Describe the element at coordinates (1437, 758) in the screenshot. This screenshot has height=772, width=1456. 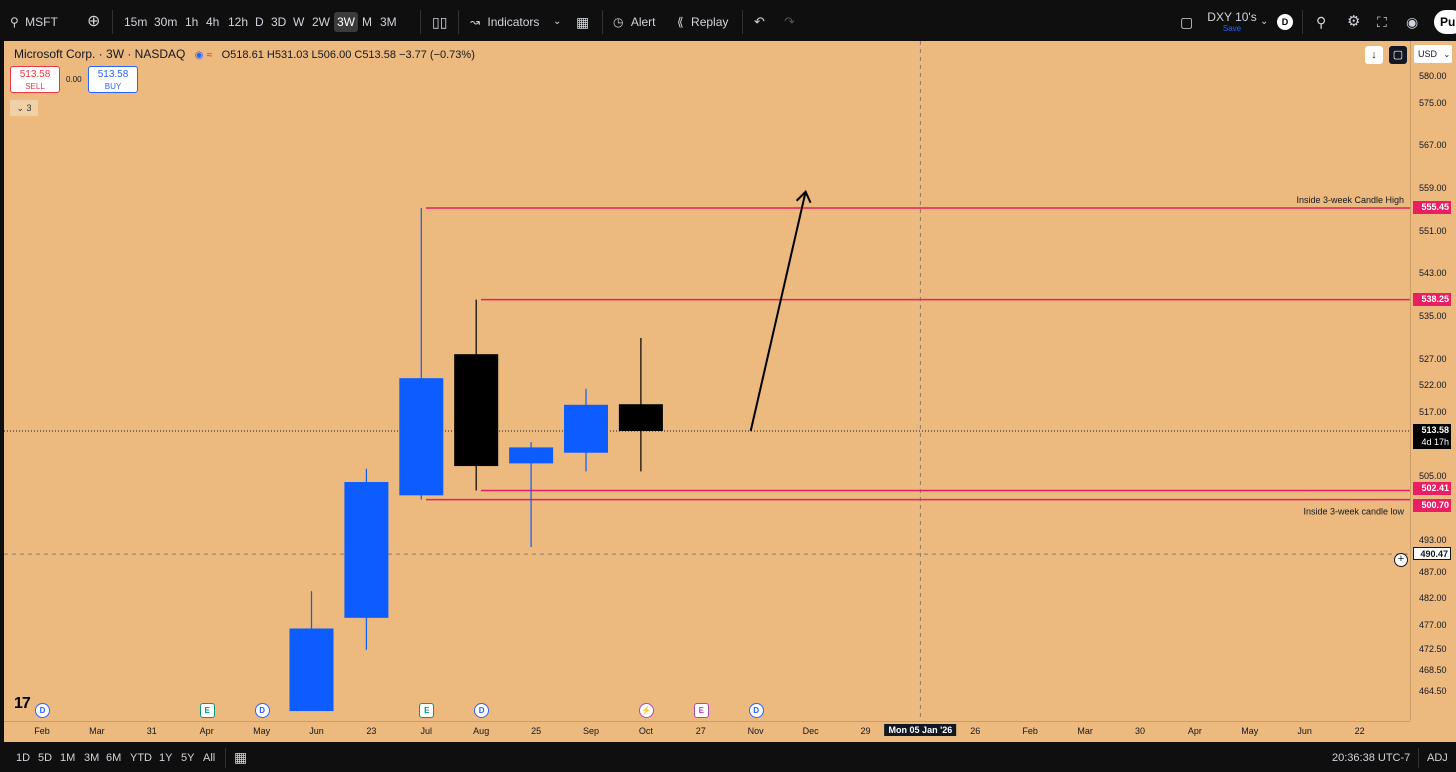
I see `adjust-data-toggle: ADJ` at that location.